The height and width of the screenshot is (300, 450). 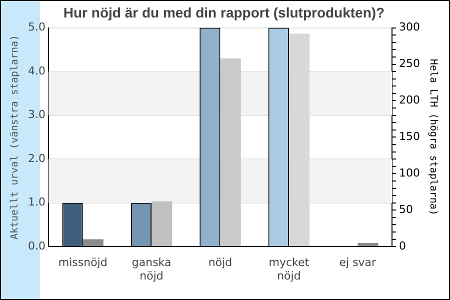 What do you see at coordinates (15, 137) in the screenshot?
I see `y-axis-title: Aktuellt urval (vänstra staplarna)` at bounding box center [15, 137].